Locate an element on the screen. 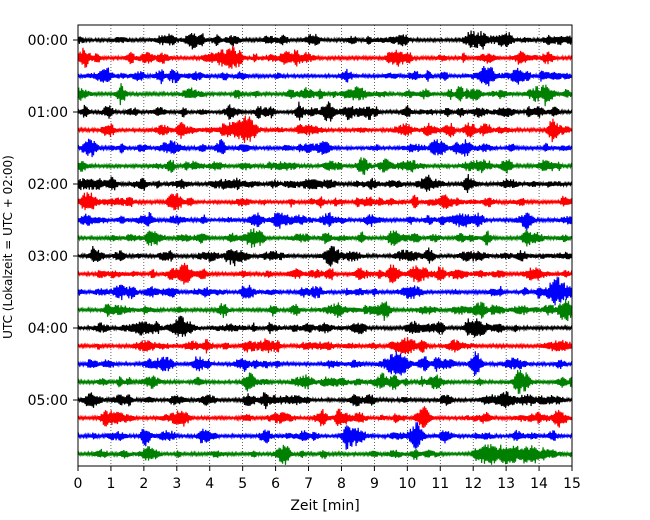 The image size is (650, 520). x-axis-label: Zeit [min] is located at coordinates (324, 506).